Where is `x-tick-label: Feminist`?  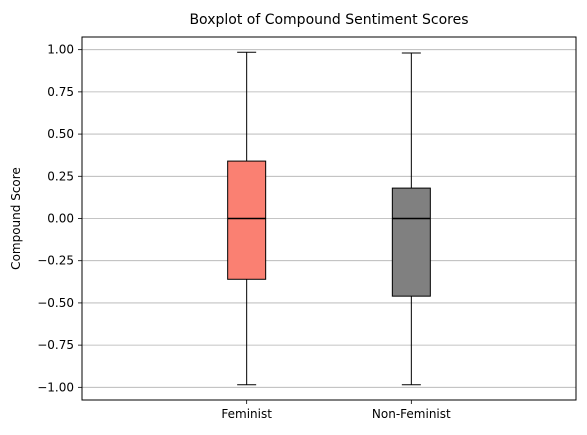 x-tick-label: Feminist is located at coordinates (246, 414).